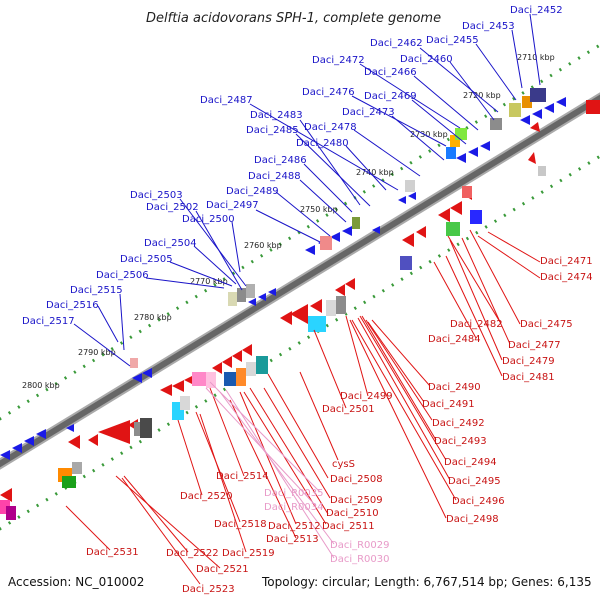 This screenshot has width=600, height=600. I want to click on tick-label: 2780 kbp, so click(153, 317).